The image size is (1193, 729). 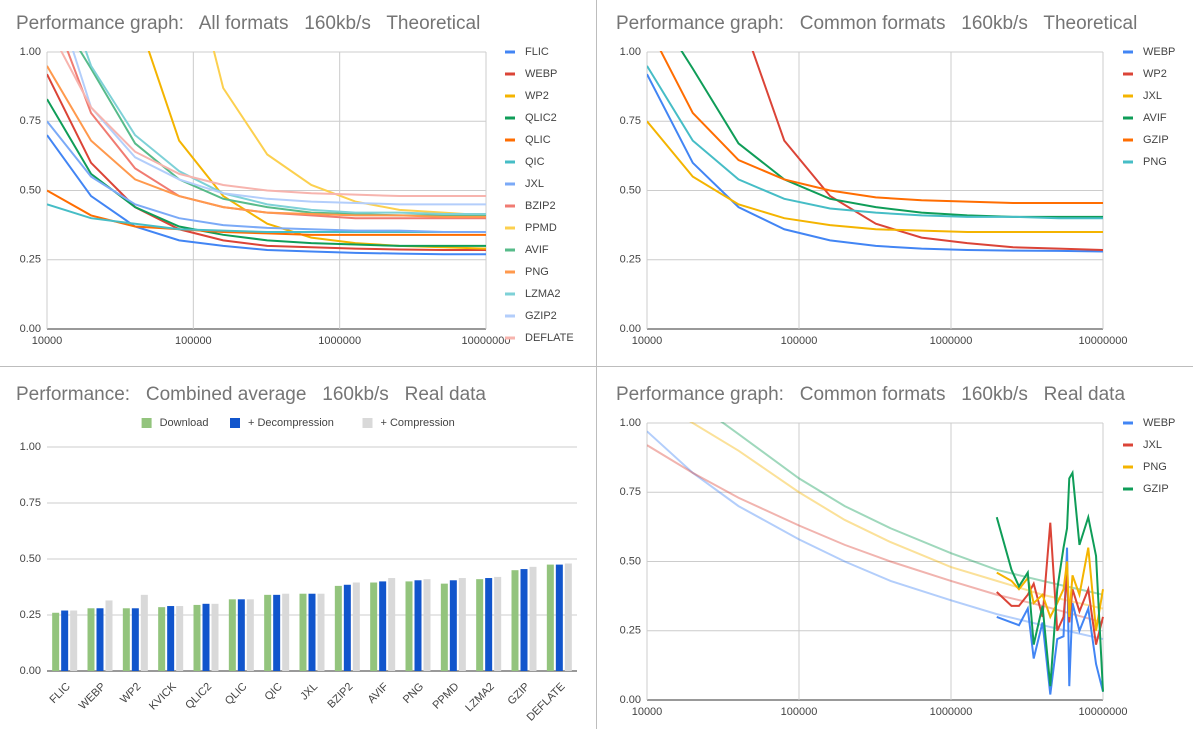 I want to click on legend-label: GZIP2, so click(x=541, y=316).